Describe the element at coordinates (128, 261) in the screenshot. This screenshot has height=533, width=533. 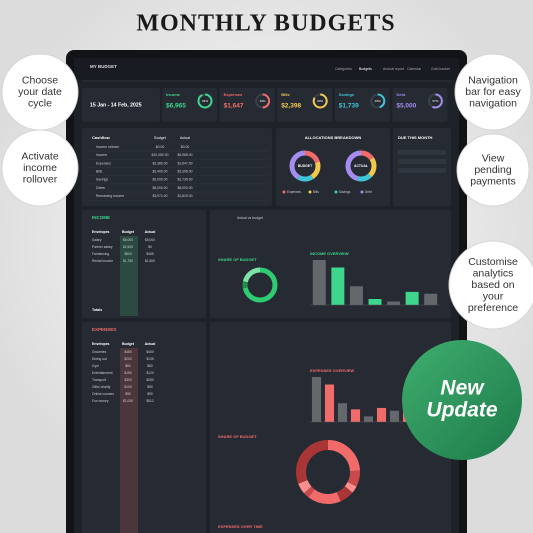
I see `label: $1,750` at that location.